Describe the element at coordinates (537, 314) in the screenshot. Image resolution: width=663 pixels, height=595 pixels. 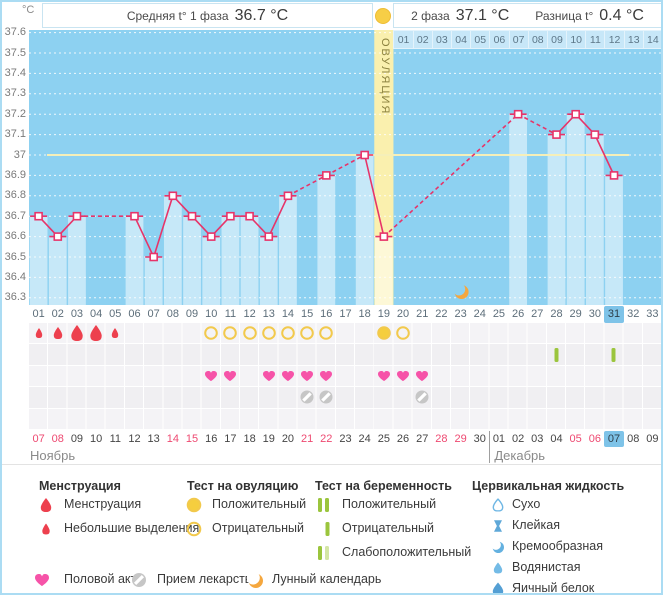
I see `cycle-day-27: 27` at that location.